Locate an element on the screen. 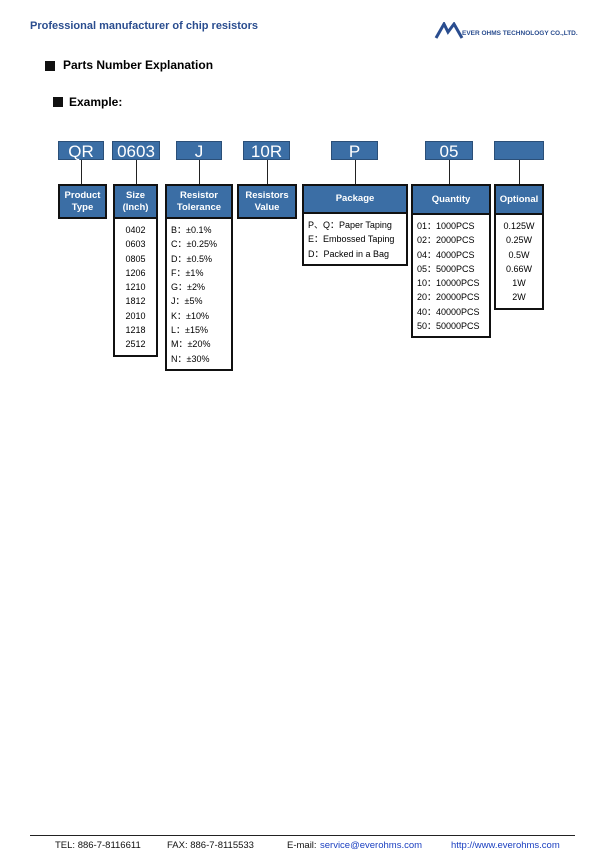 This screenshot has height=857, width=609. column-header: Quantity is located at coordinates (451, 199).